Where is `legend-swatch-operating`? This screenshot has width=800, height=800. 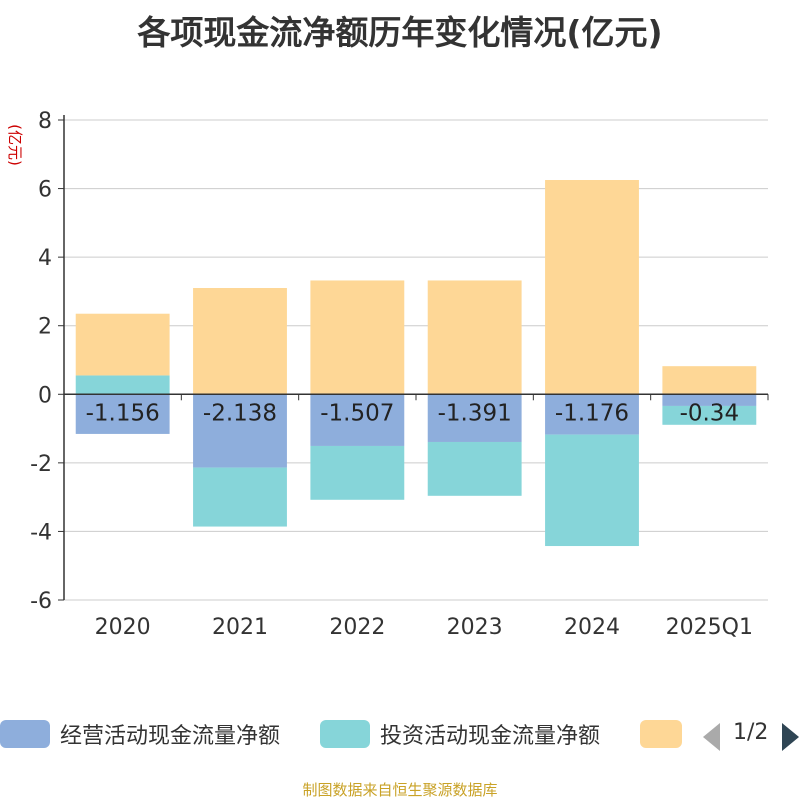
legend-swatch-operating is located at coordinates (25, 734).